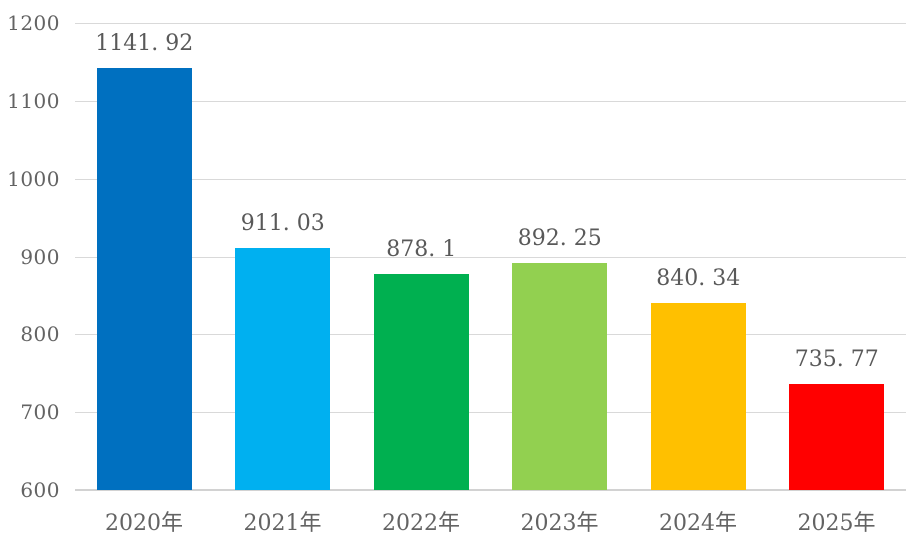 The width and height of the screenshot is (916, 549). Describe the element at coordinates (40, 334) in the screenshot. I see `y-axis-tick-label-800: 800` at that location.